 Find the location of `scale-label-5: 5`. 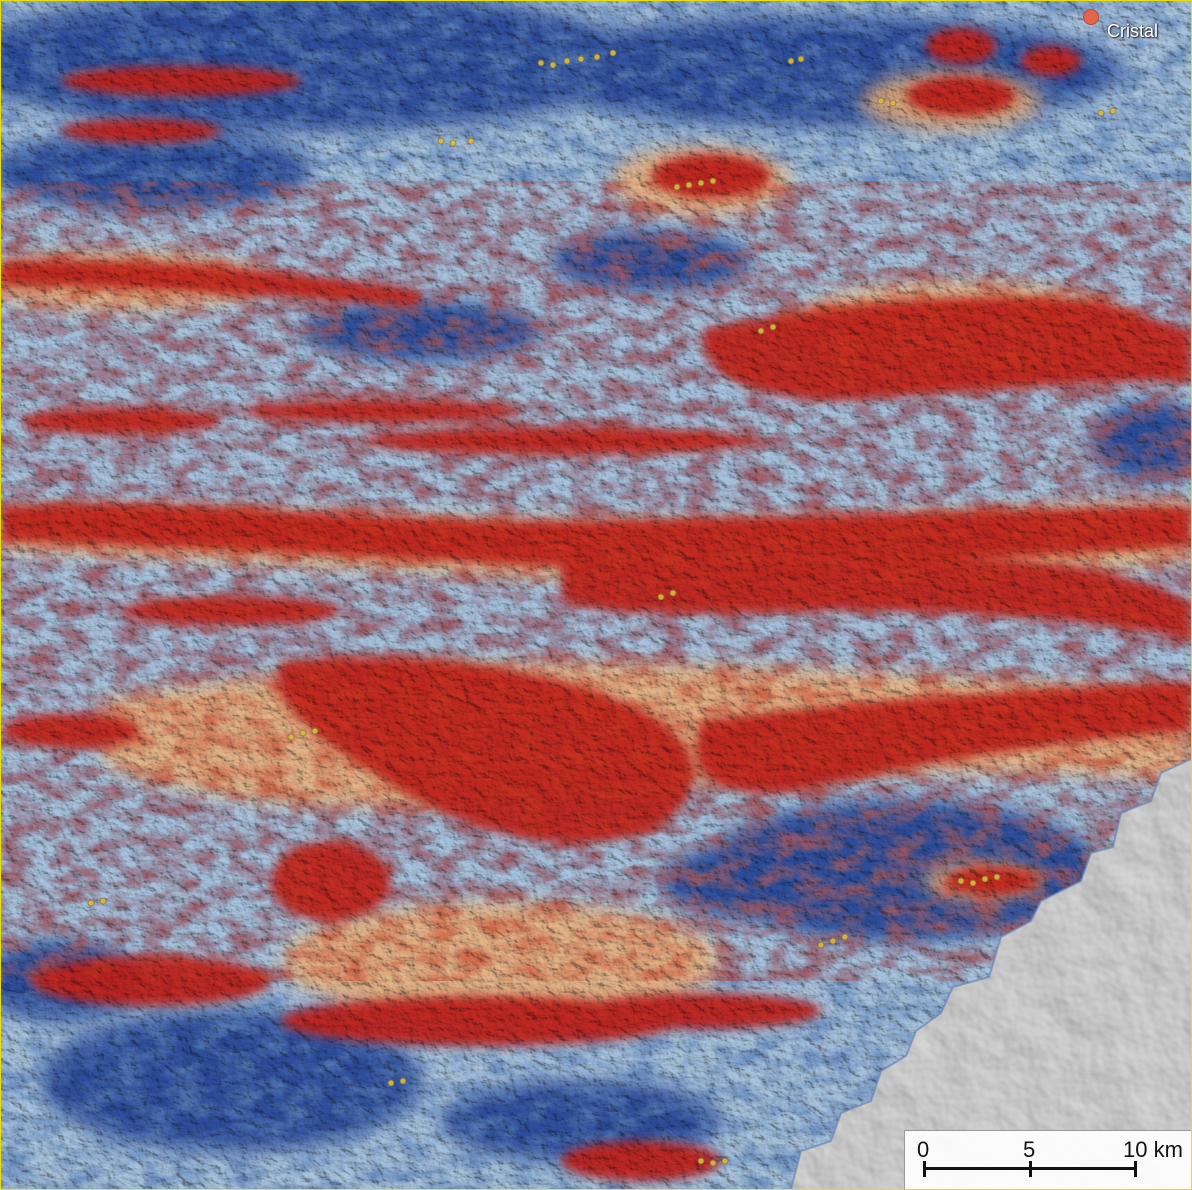

scale-label-5: 5 is located at coordinates (1029, 1149).